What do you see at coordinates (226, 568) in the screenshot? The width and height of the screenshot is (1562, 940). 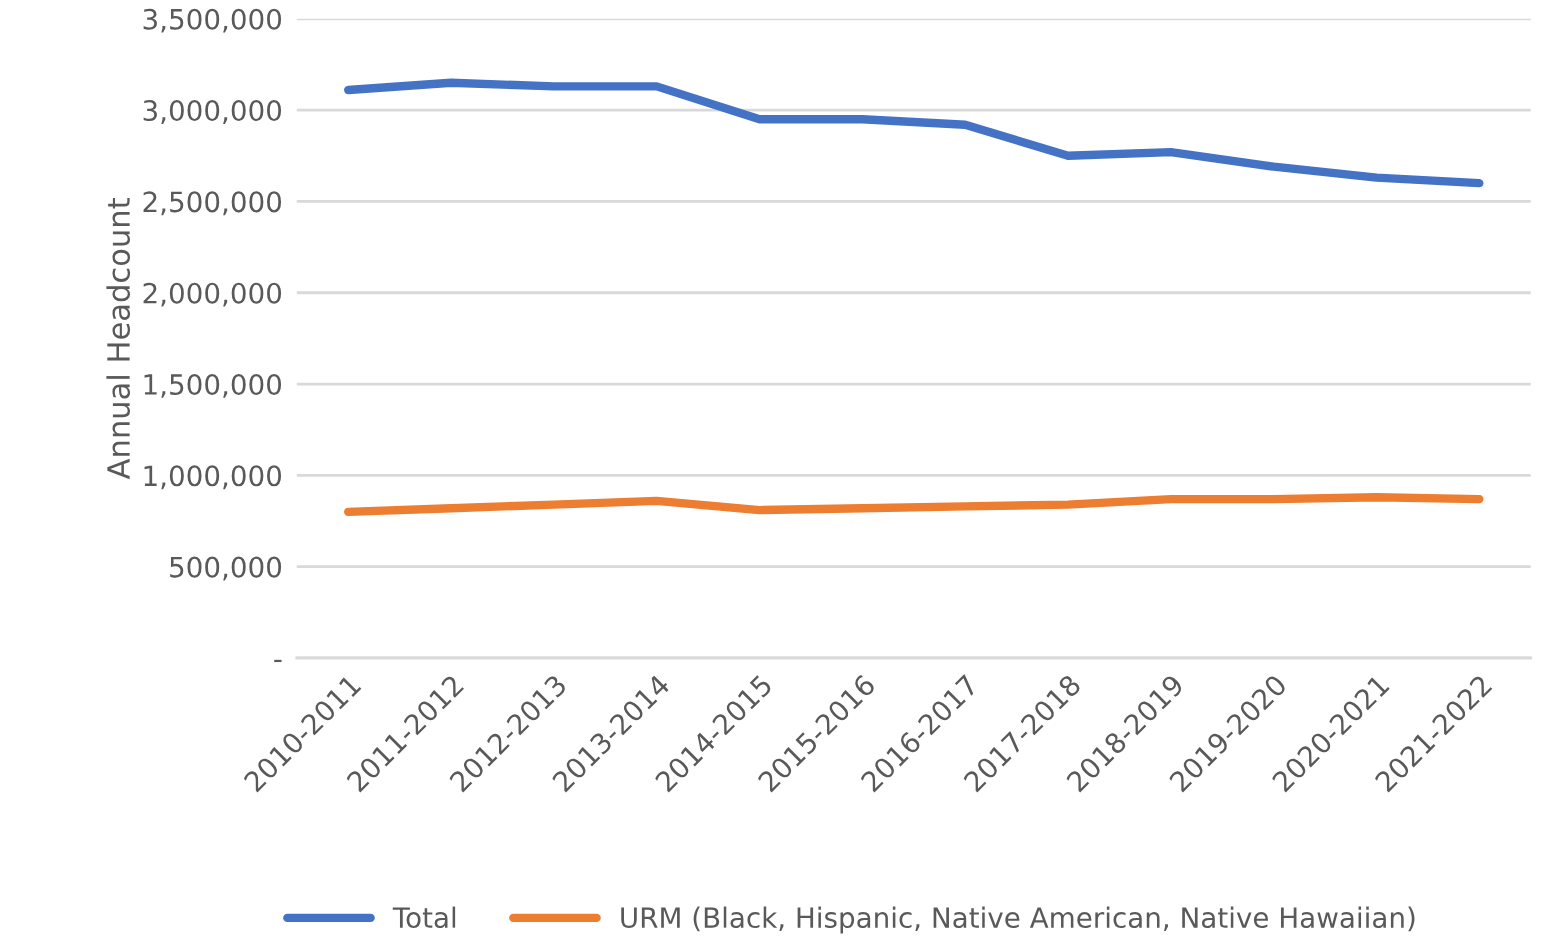 I see `y-tick-label: 500,000` at bounding box center [226, 568].